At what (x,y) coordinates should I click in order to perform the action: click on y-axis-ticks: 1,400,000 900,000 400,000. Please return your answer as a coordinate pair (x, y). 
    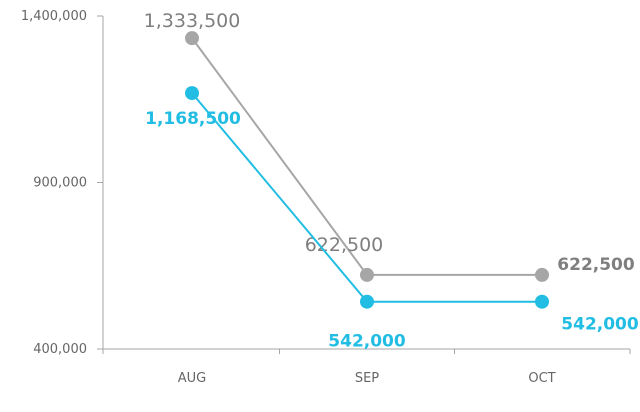
    Looking at the image, I should click on (62, 183).